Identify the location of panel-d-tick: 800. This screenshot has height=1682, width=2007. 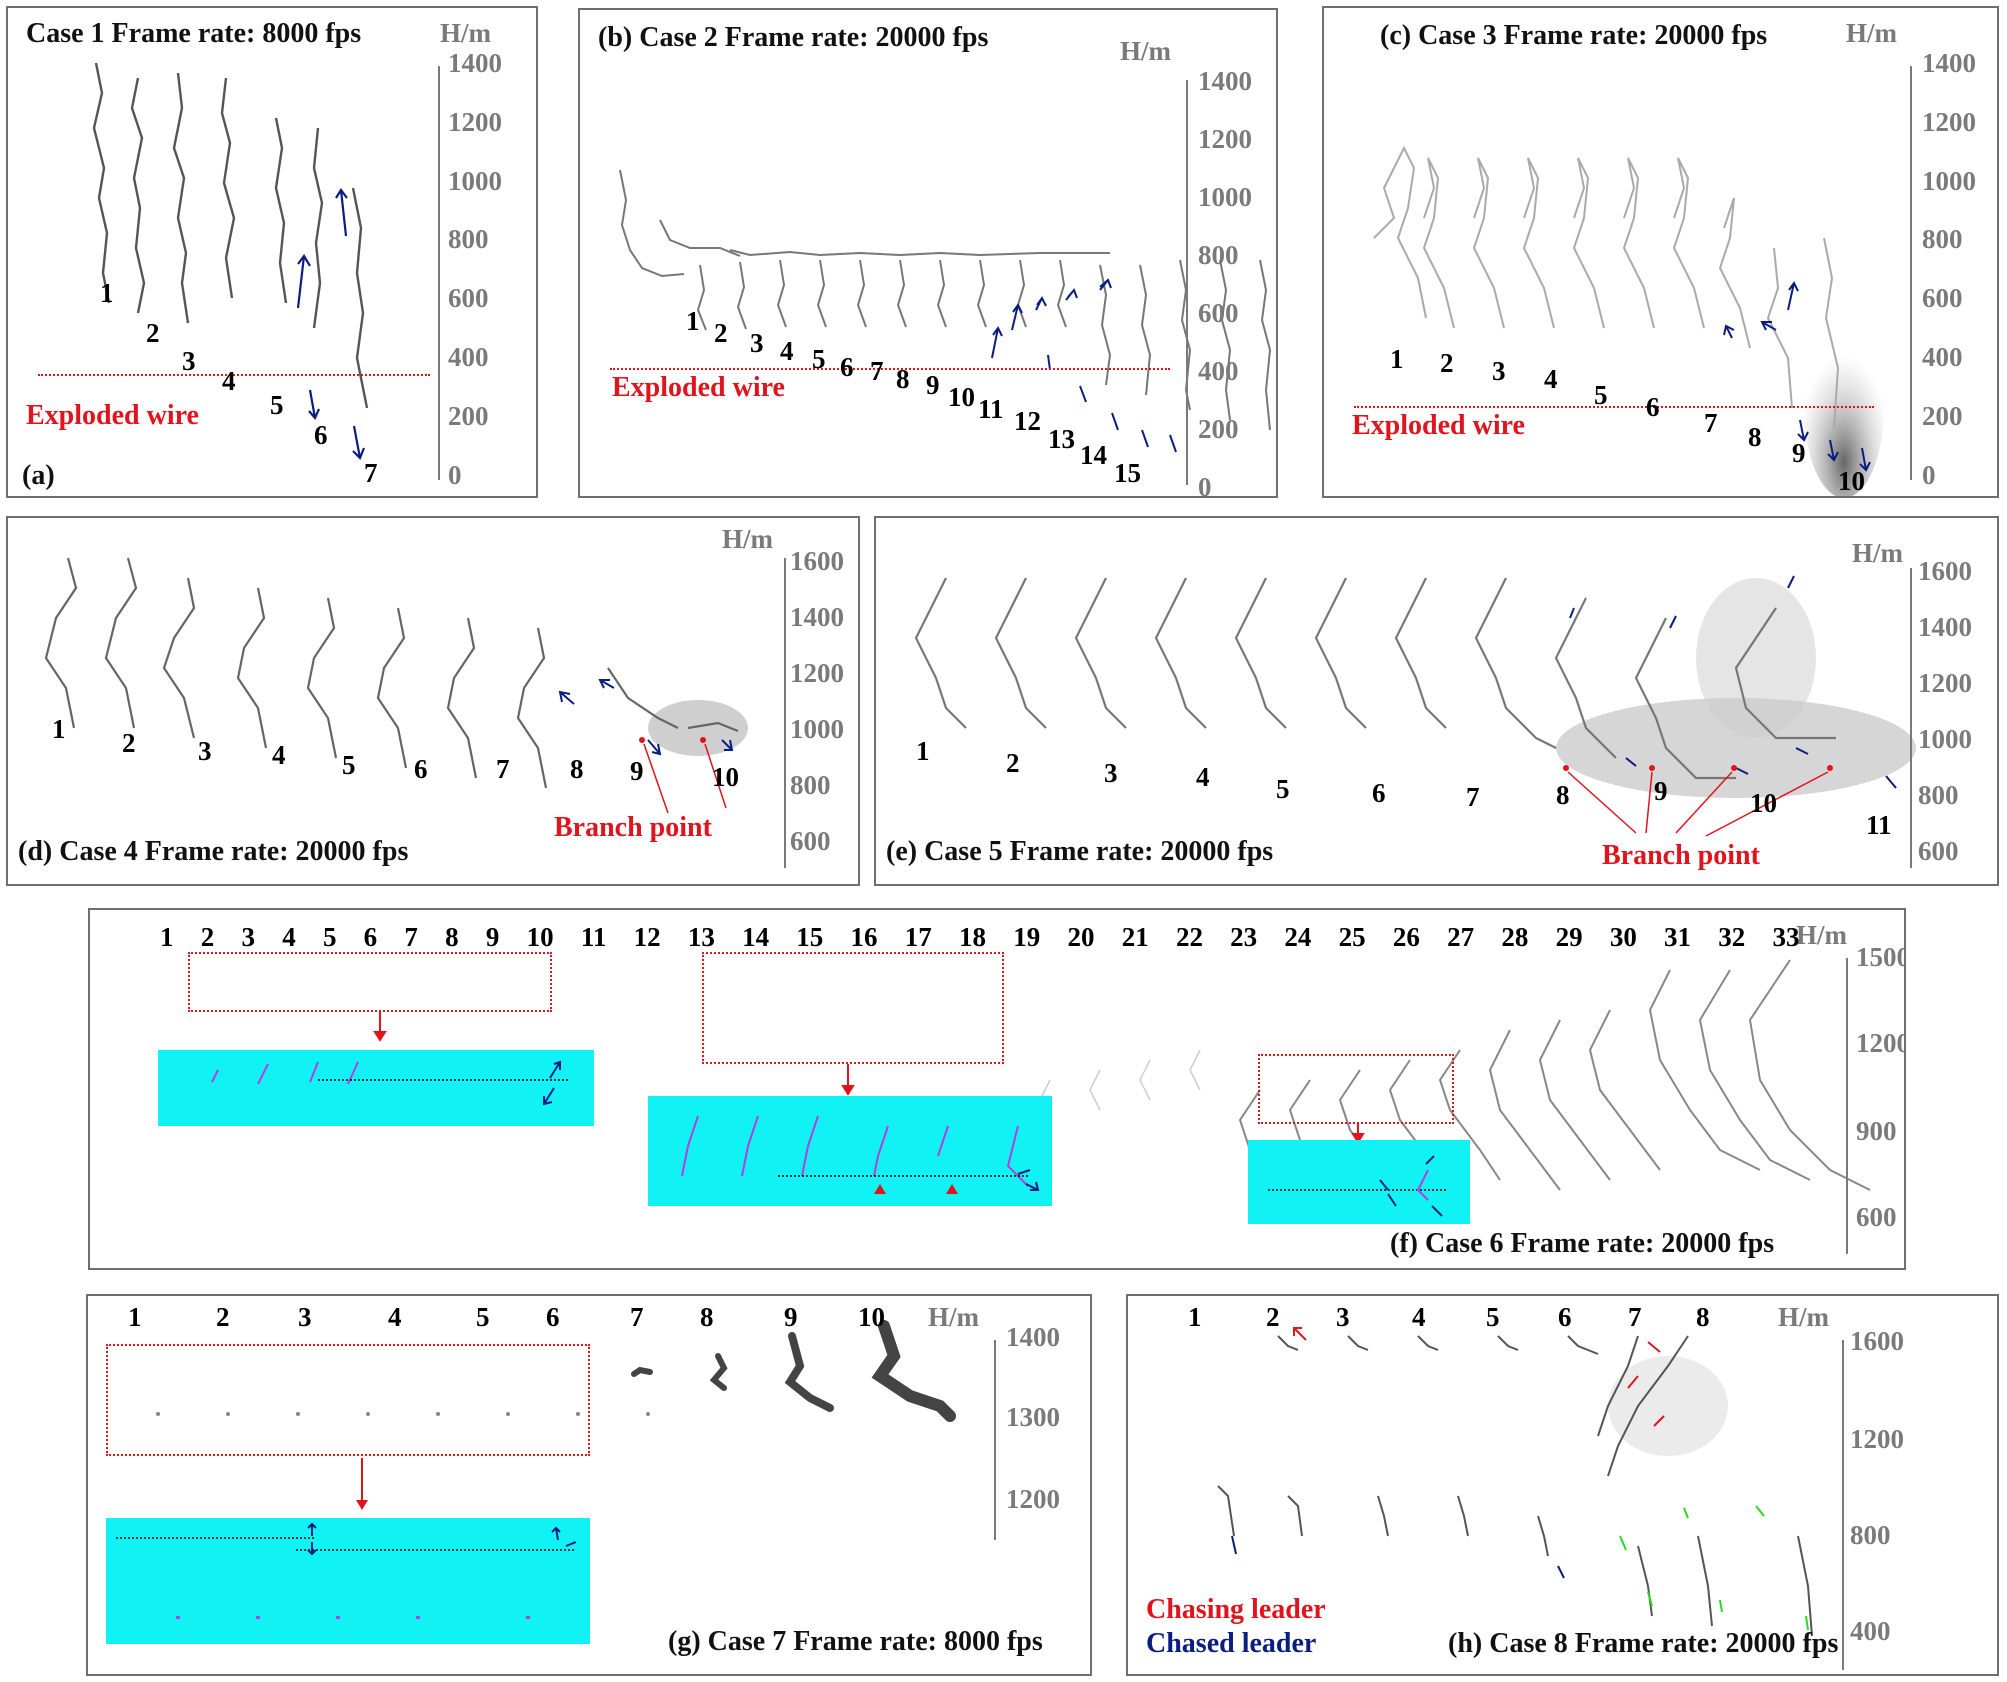
(810, 785).